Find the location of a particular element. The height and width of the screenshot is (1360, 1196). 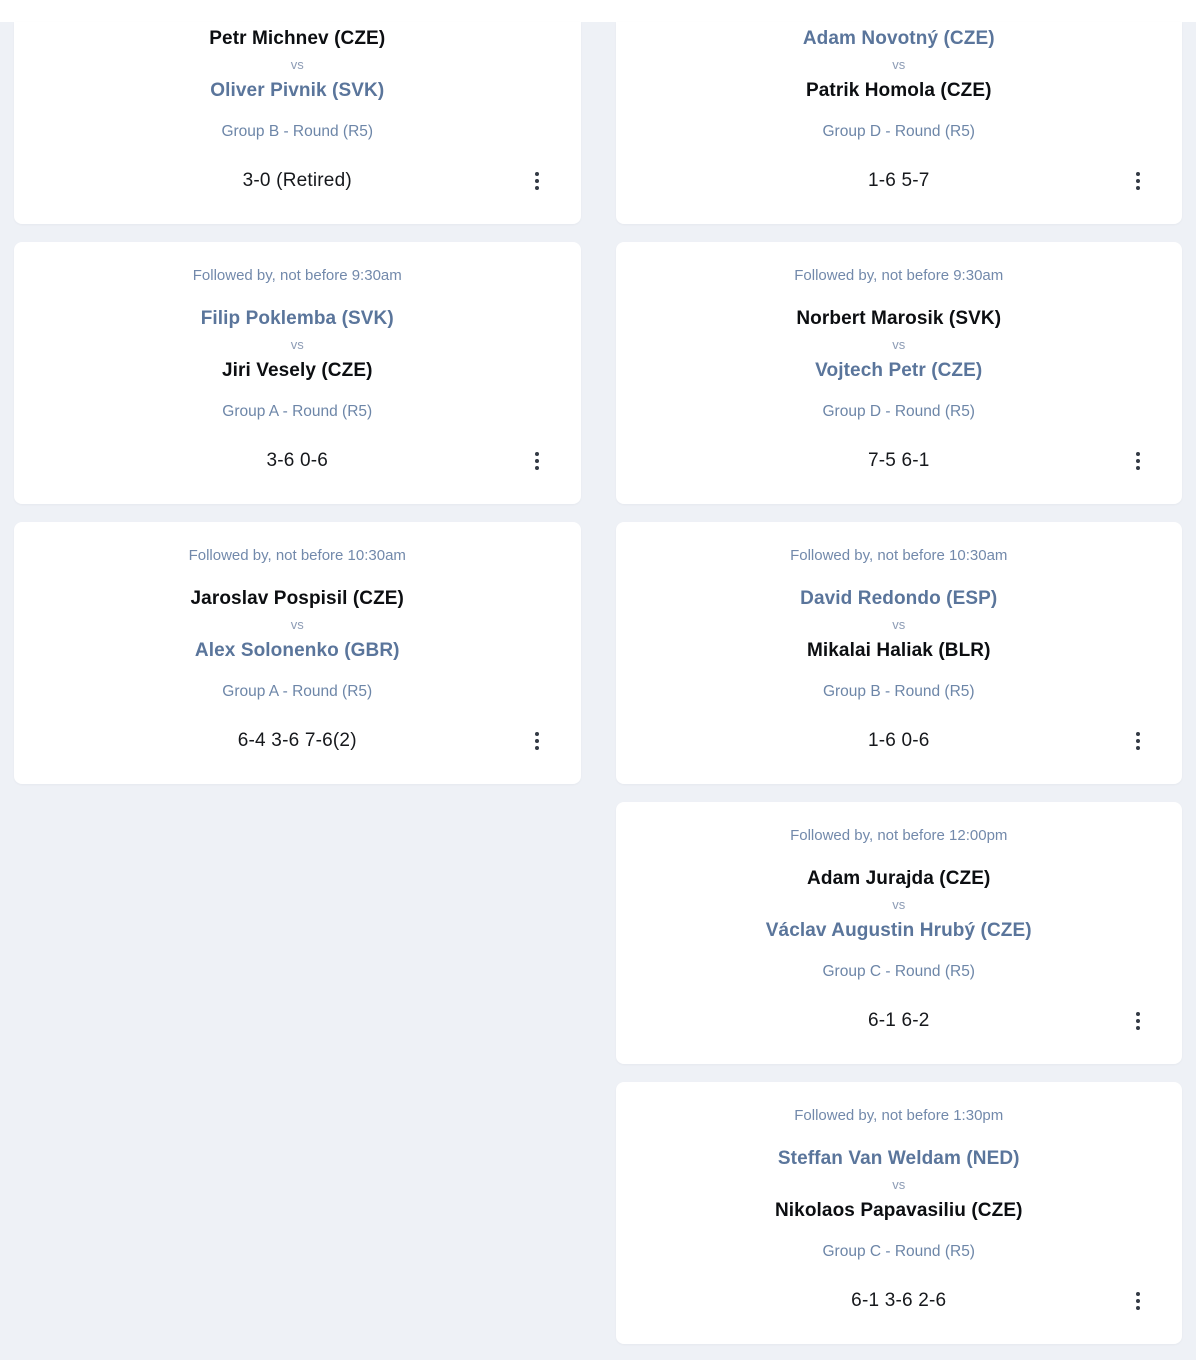

match-score: 6-4 3-6 7-6(2) is located at coordinates (297, 740).